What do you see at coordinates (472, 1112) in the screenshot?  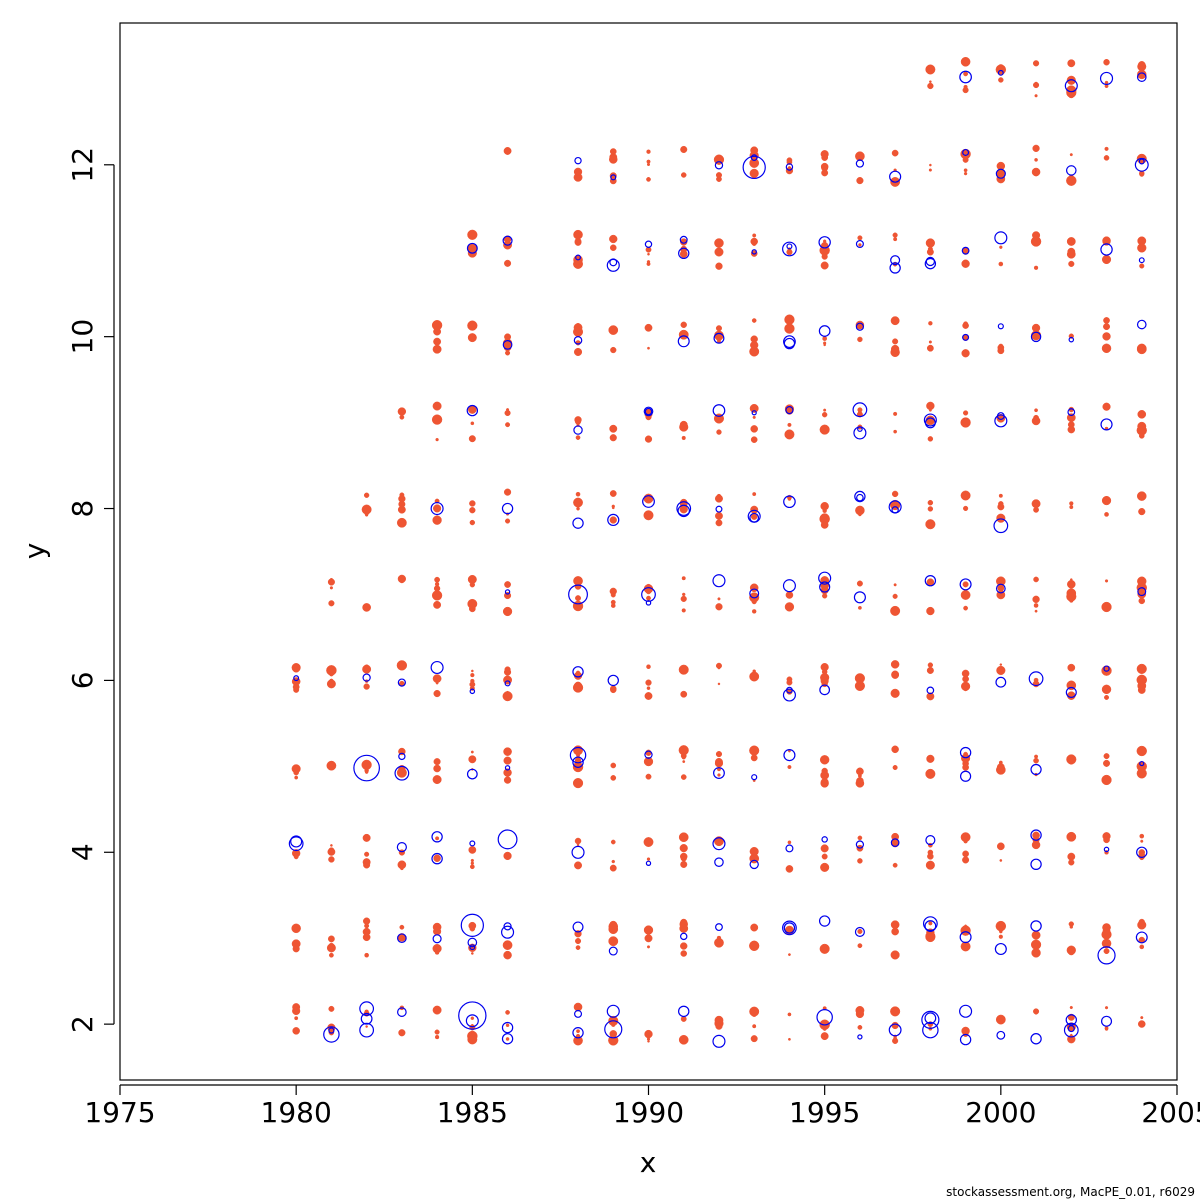 I see `x-tick-label: 1985` at bounding box center [472, 1112].